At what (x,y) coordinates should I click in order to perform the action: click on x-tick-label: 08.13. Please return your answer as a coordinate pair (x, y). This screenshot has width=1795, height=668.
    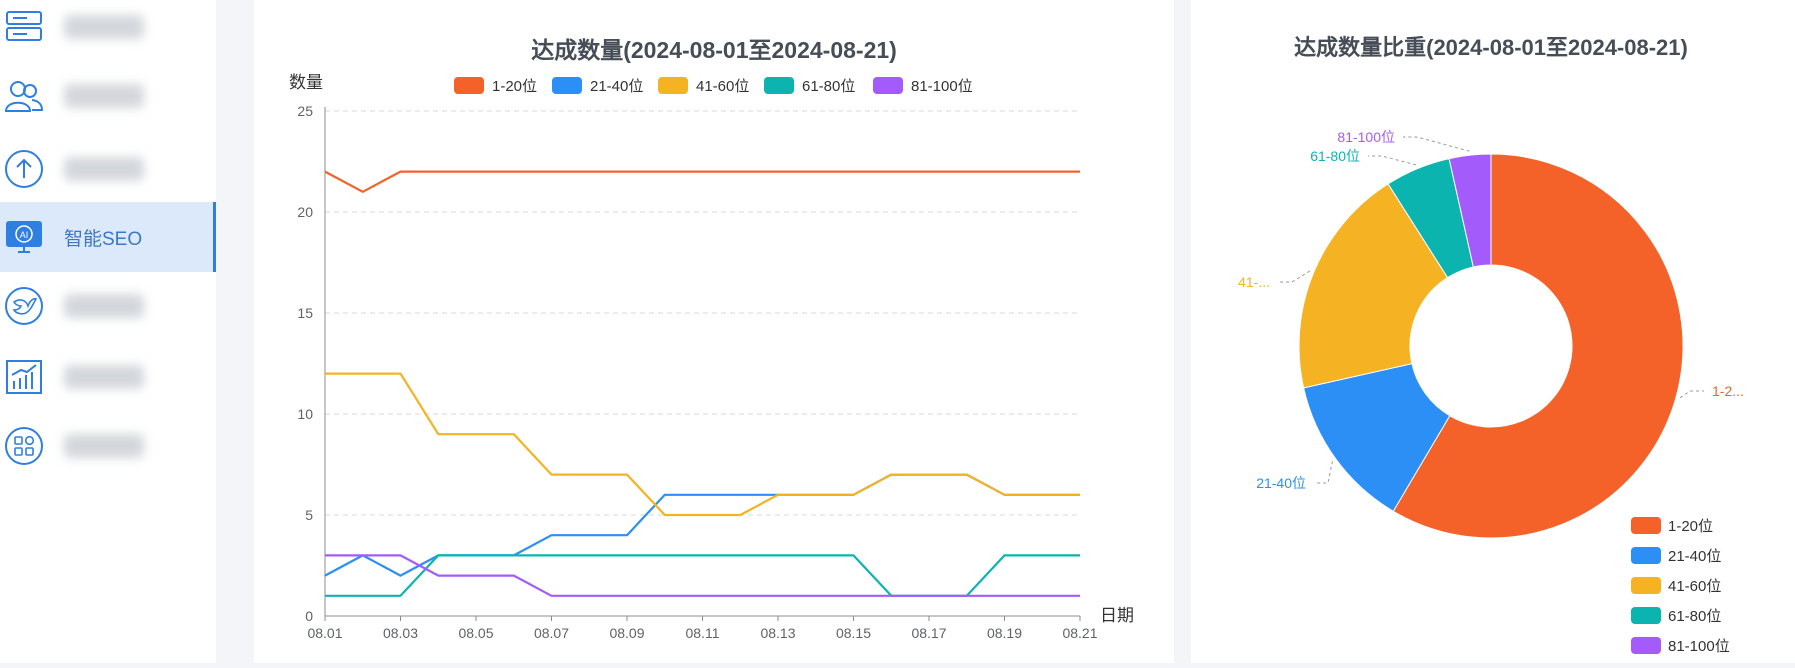
    Looking at the image, I should click on (777, 633).